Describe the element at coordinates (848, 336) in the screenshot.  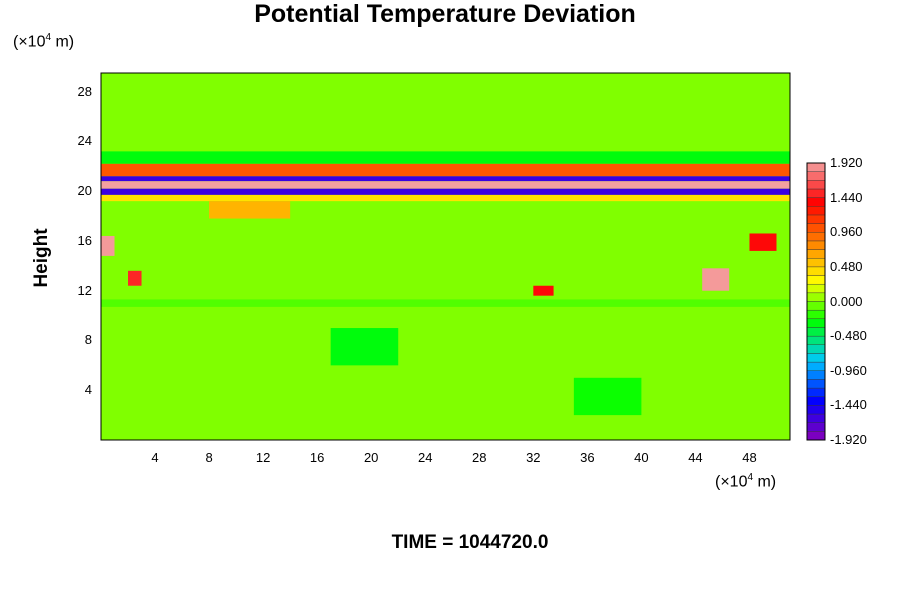
I see `colorbar-label: -0.480` at that location.